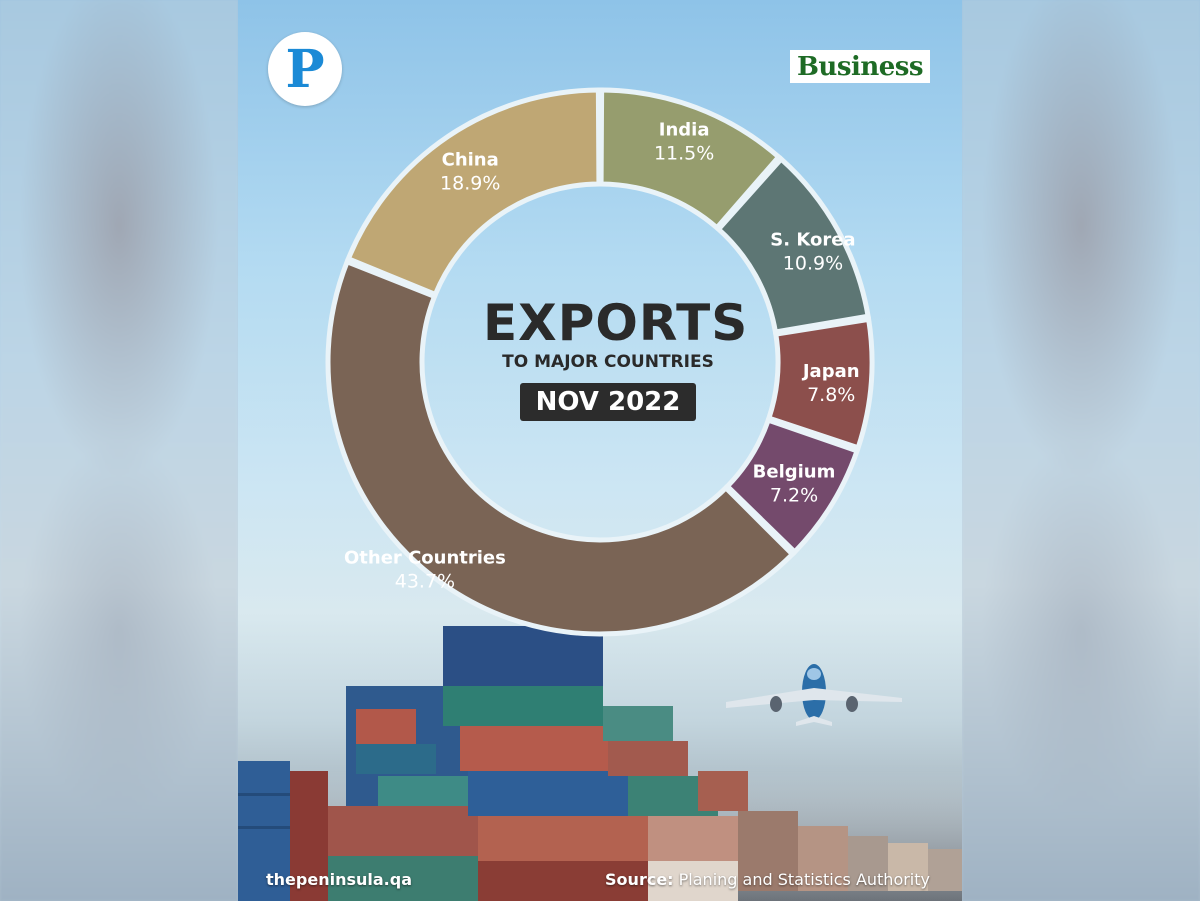 This screenshot has width=1200, height=901. What do you see at coordinates (804, 879) in the screenshot?
I see `source-text: Planing and Statistics Authority` at bounding box center [804, 879].